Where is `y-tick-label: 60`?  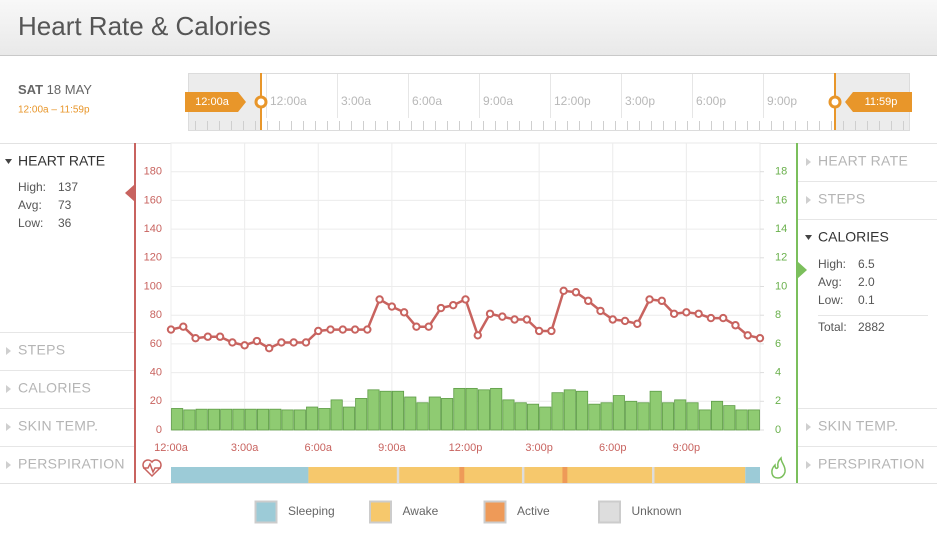 y-tick-label: 60 is located at coordinates (156, 344).